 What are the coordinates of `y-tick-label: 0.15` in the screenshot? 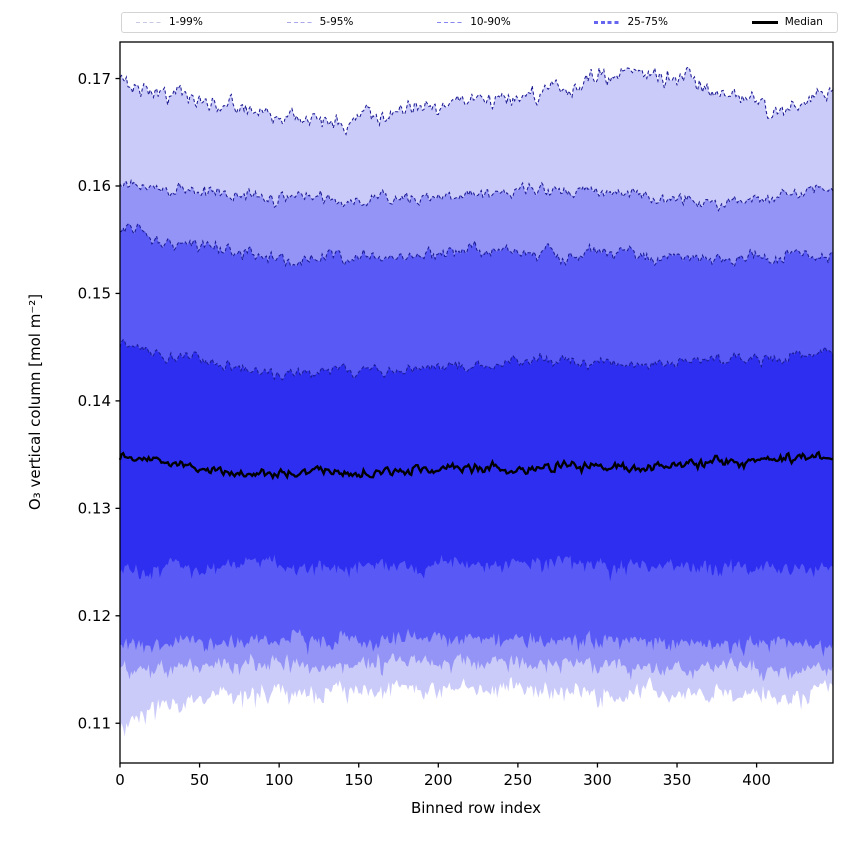 It's located at (94, 294).